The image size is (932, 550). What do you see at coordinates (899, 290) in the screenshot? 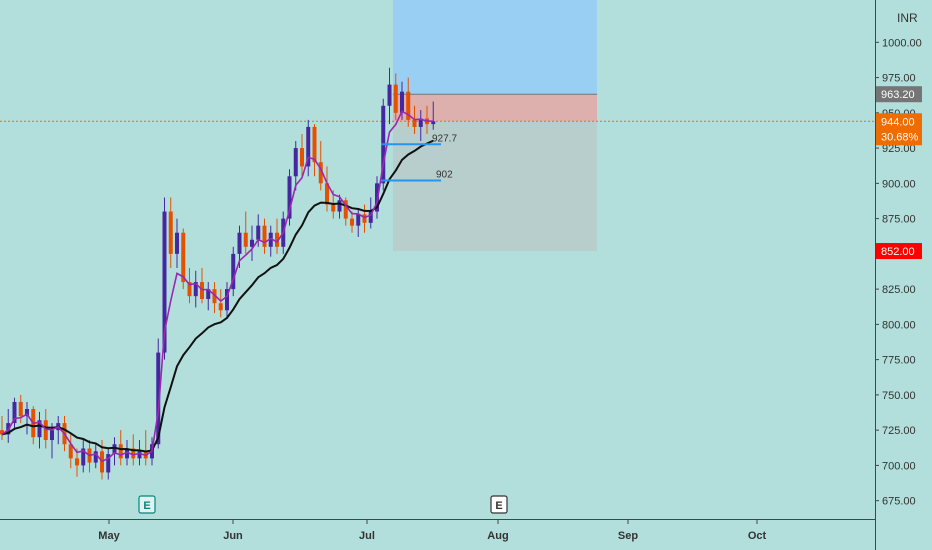
I see `price-tick-label: 825.00` at bounding box center [899, 290].